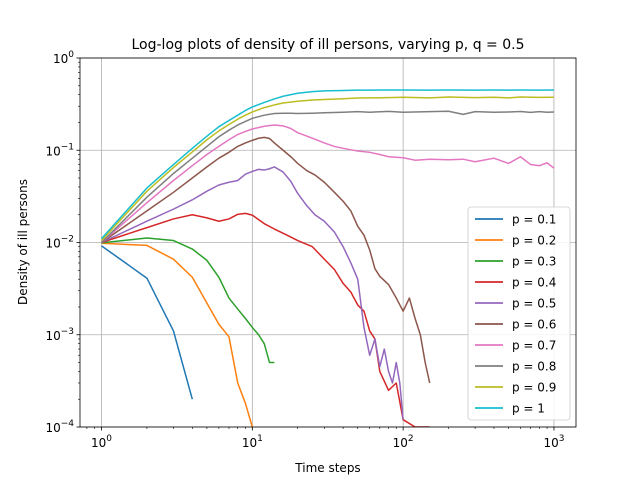 The image size is (640, 480). What do you see at coordinates (534, 346) in the screenshot?
I see `legend-item-label: p = 0.7` at bounding box center [534, 346].